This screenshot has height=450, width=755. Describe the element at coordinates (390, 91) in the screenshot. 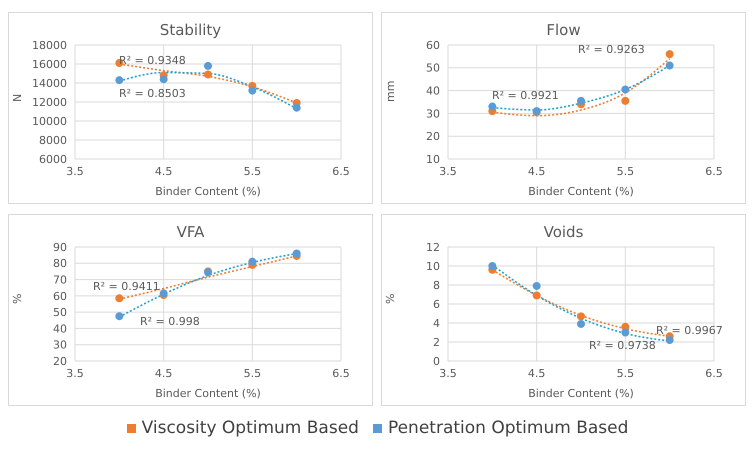

I see `y-axis-title: mm` at that location.